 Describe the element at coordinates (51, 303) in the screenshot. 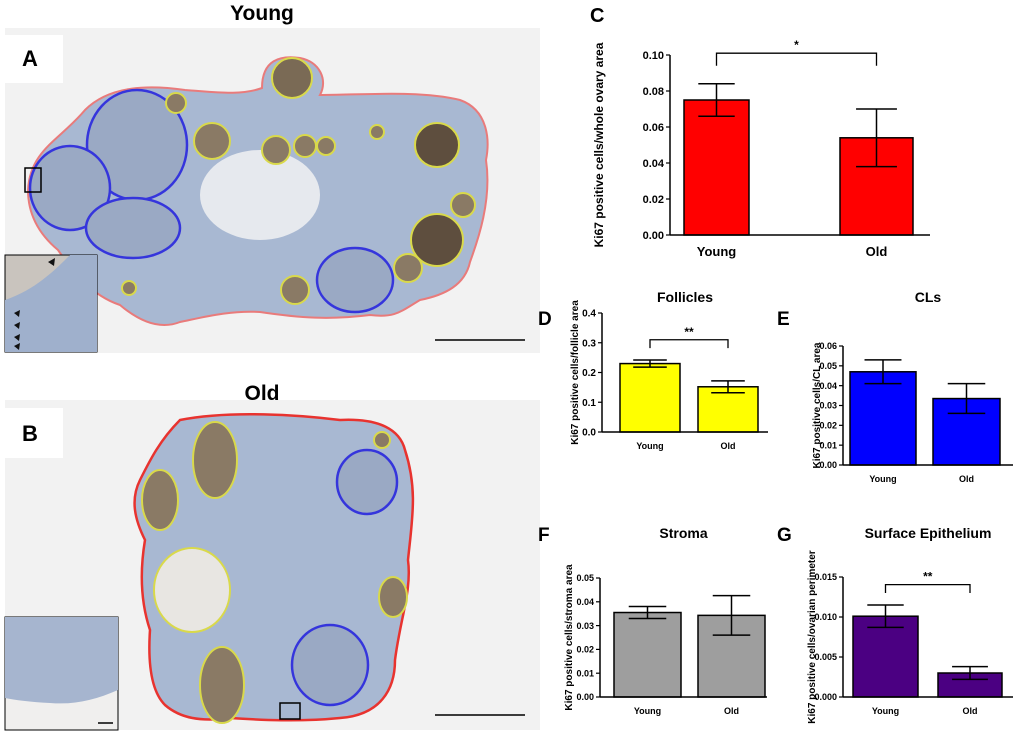

I see `inset-tissue-young` at that location.